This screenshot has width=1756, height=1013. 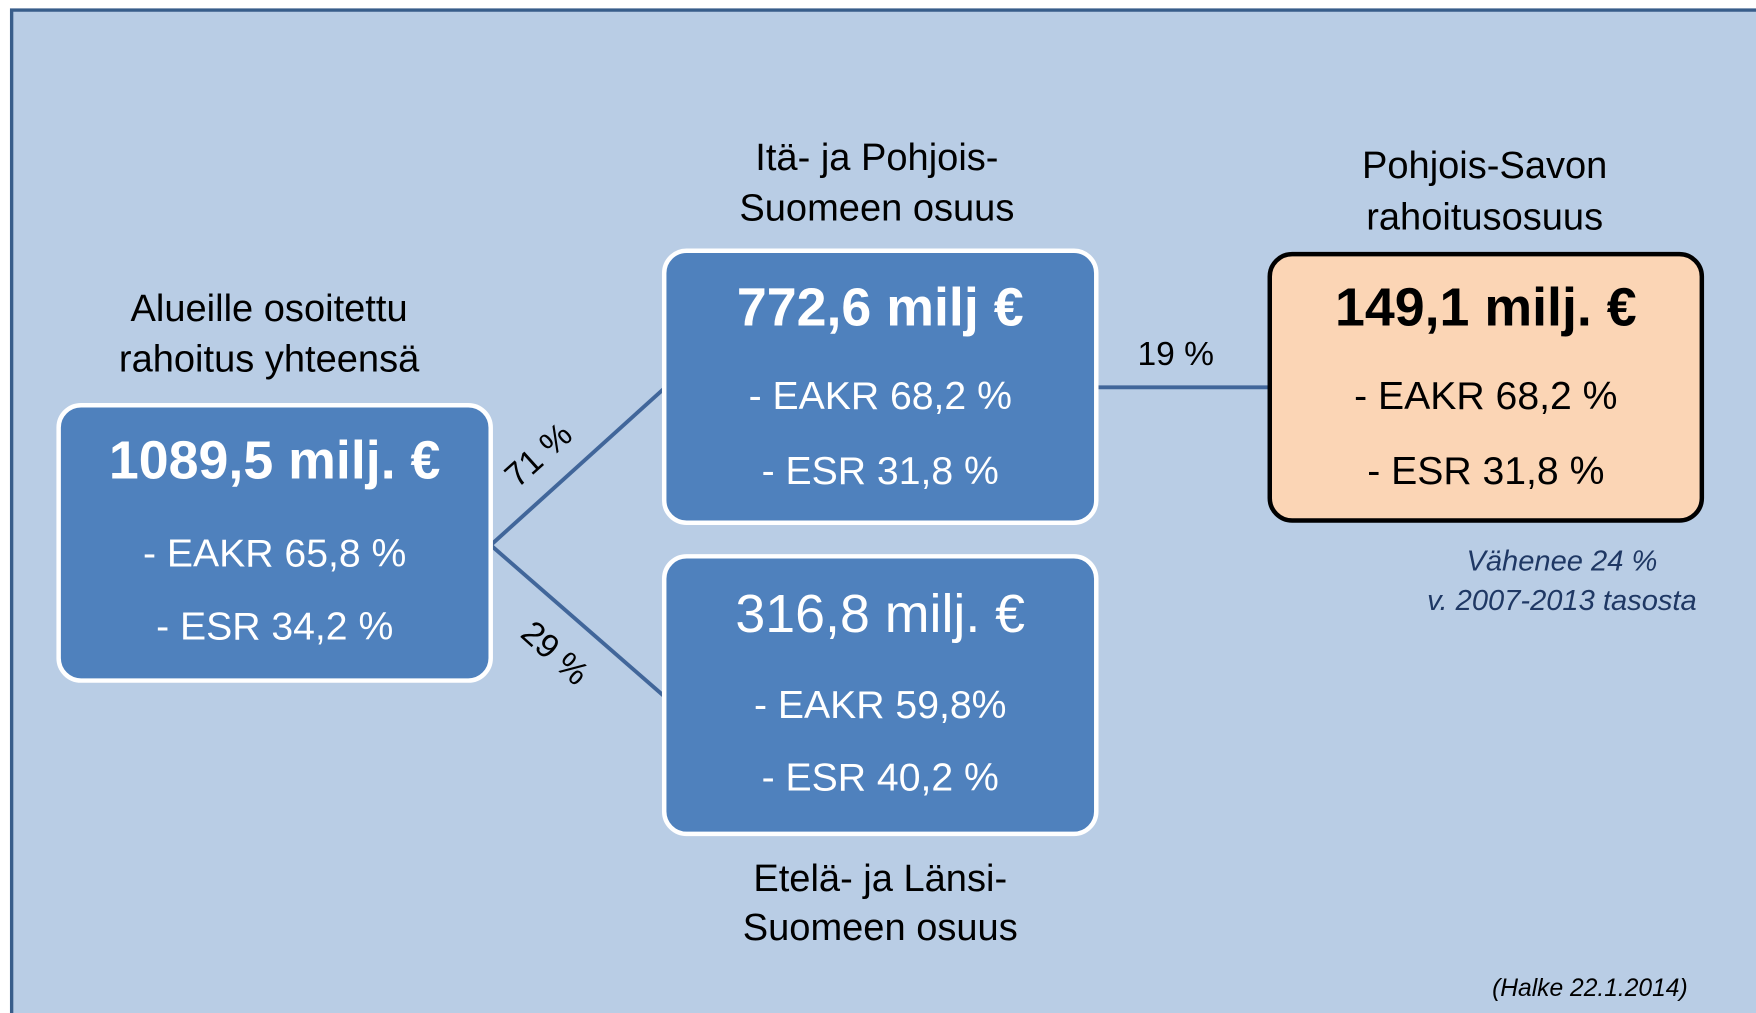 What do you see at coordinates (274, 626) in the screenshot?
I see `node-line: - ESR 34,2 %` at bounding box center [274, 626].